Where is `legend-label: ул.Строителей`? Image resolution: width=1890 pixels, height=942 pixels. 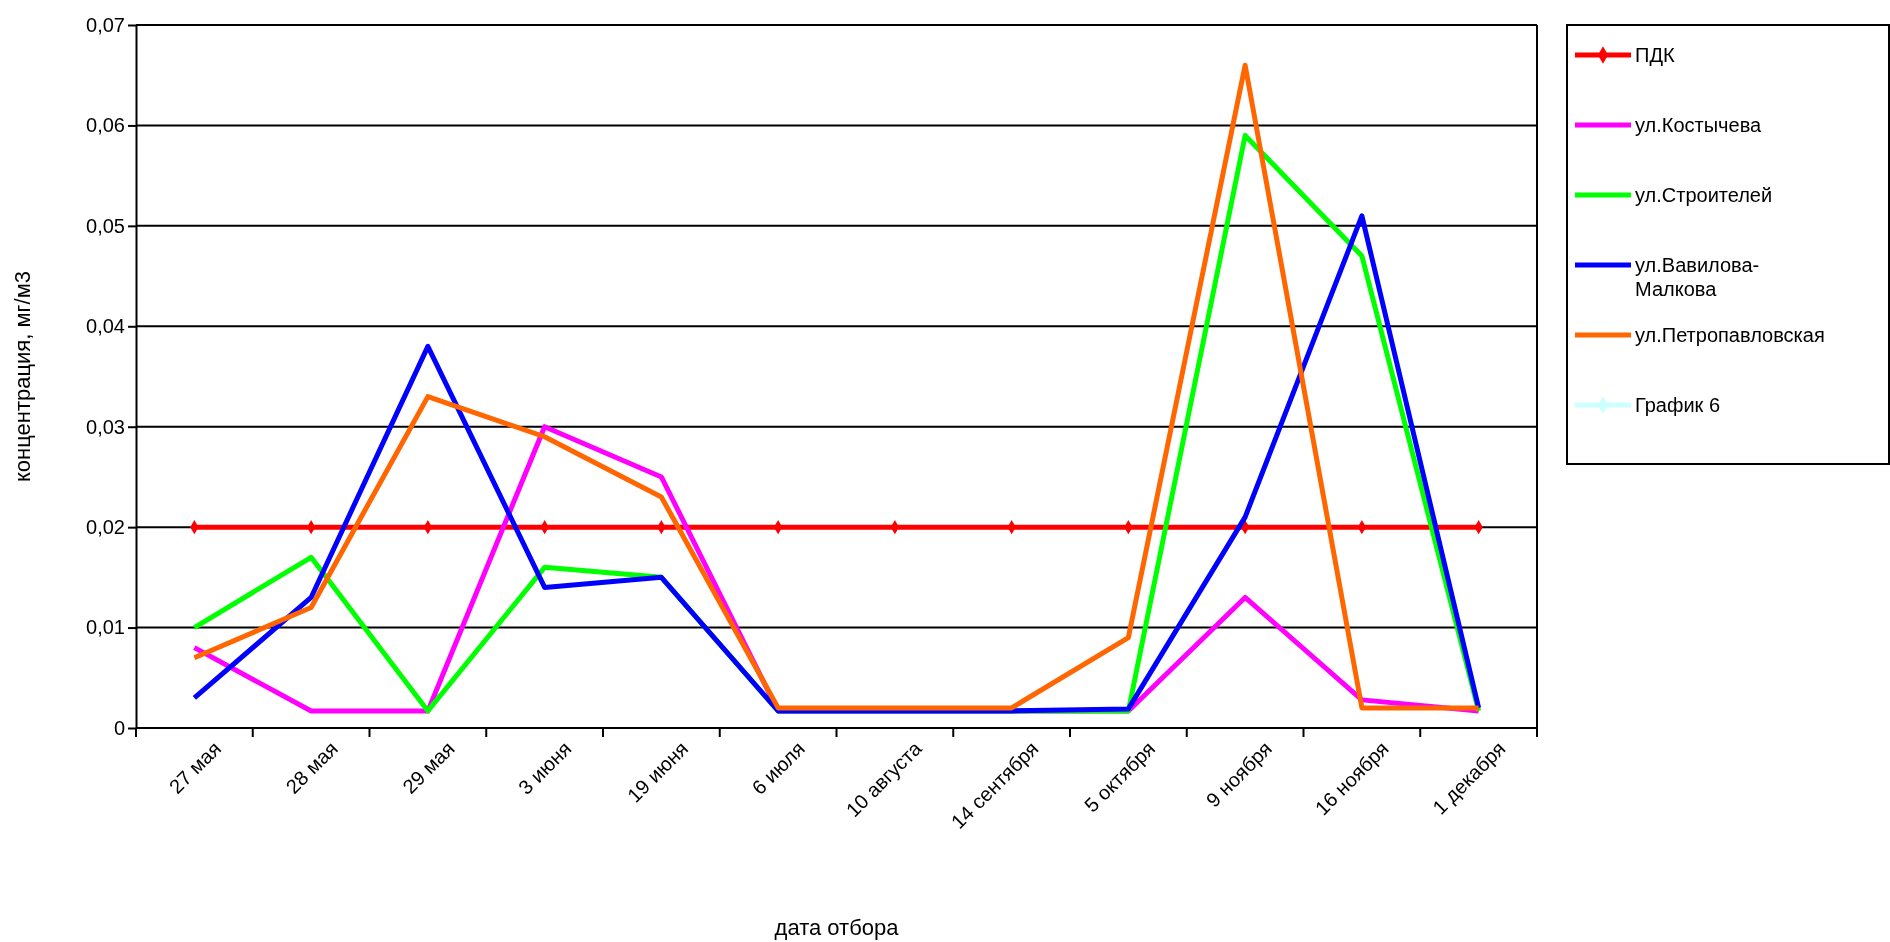 legend-label: ул.Строителей is located at coordinates (1704, 195).